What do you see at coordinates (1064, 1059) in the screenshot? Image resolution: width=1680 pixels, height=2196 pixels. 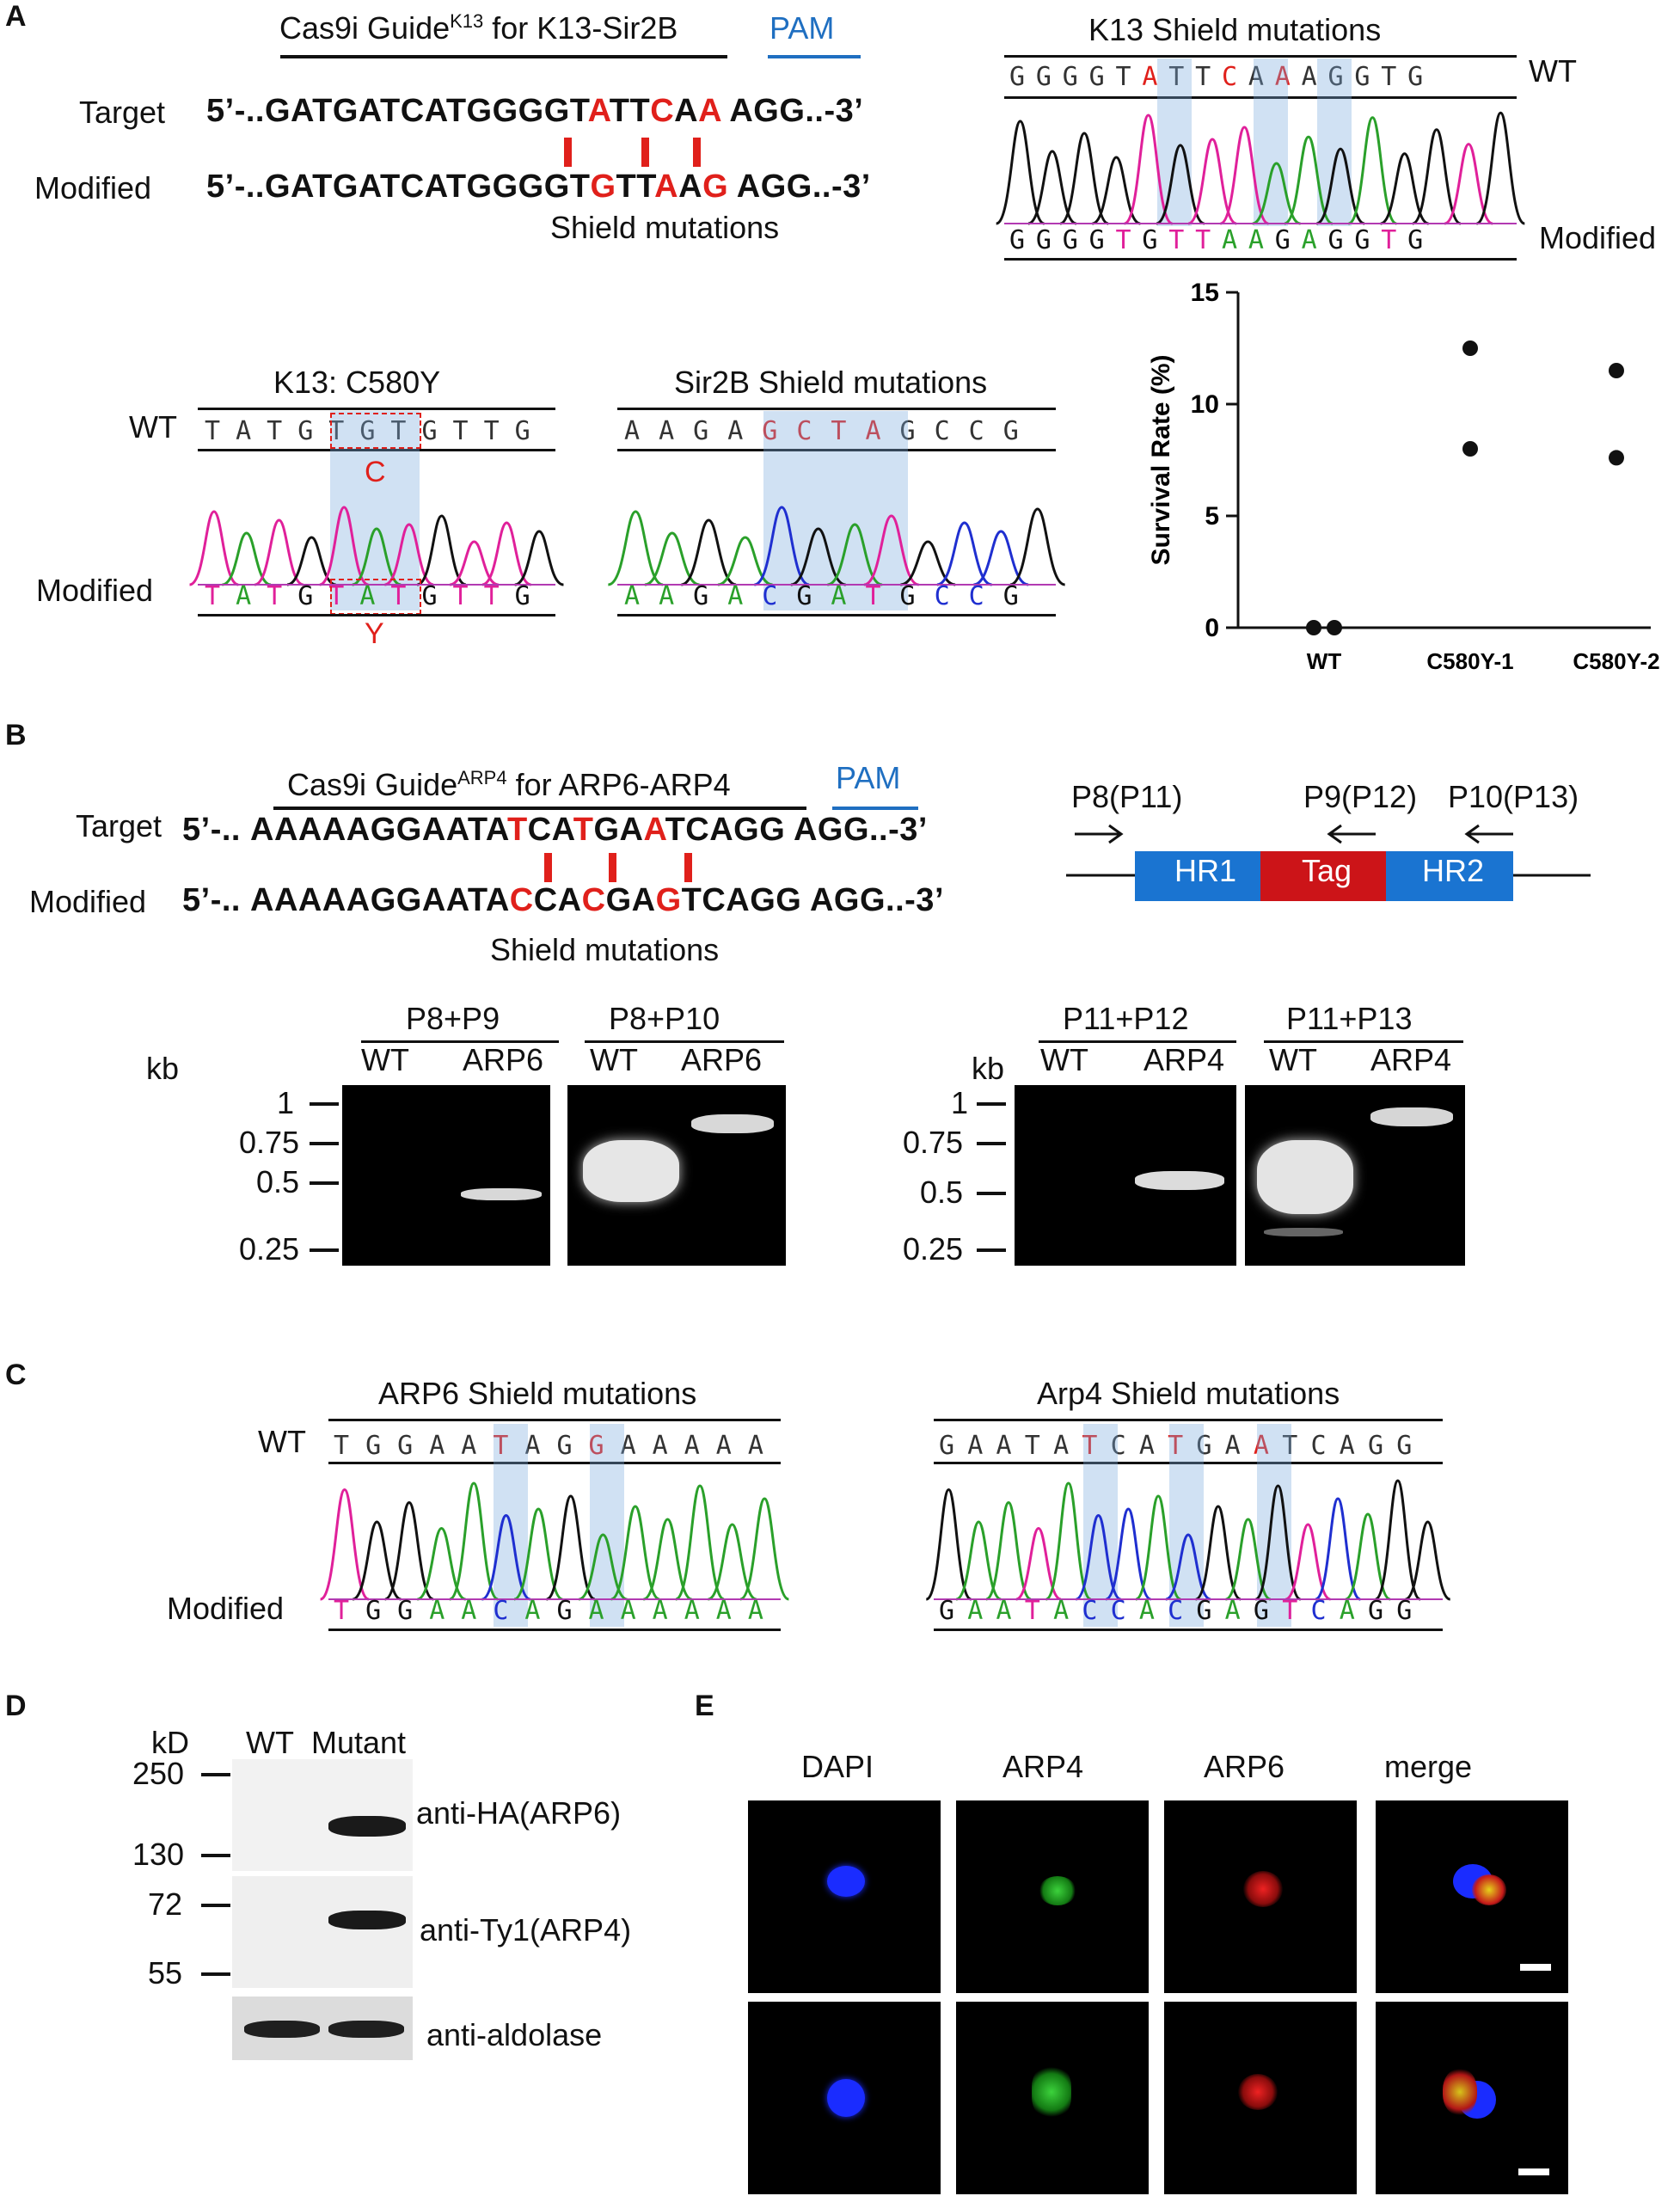 I see `gel-3-lane-wt: WT` at bounding box center [1064, 1059].